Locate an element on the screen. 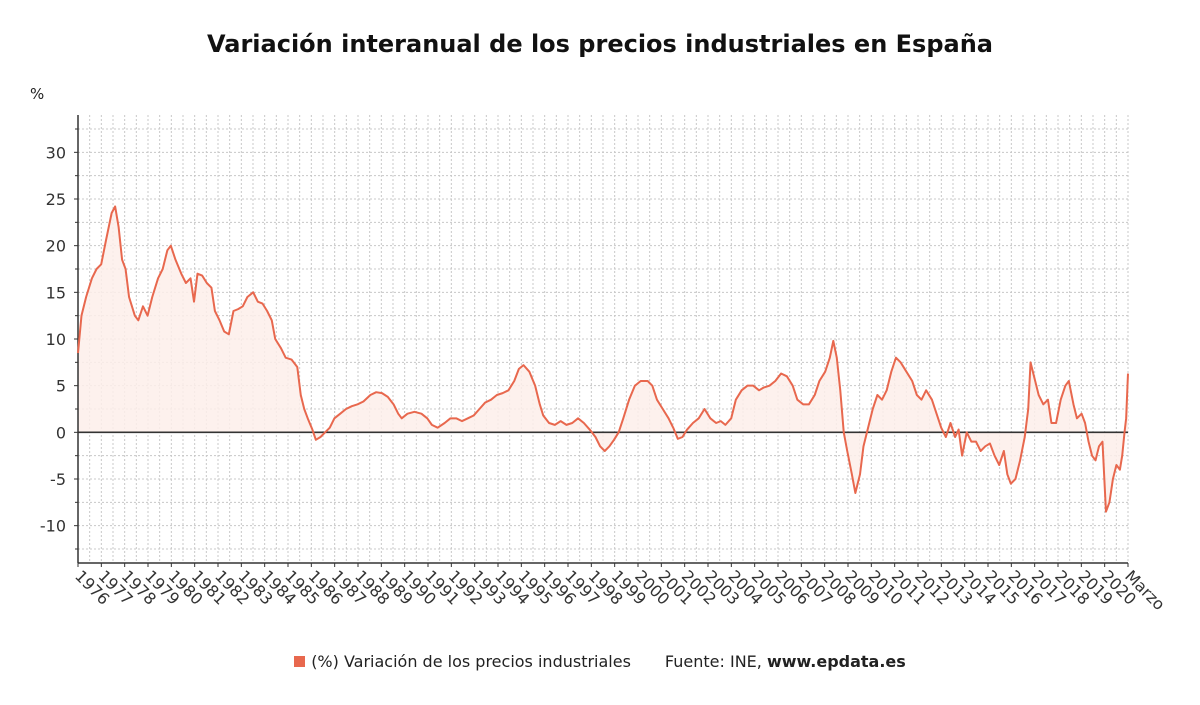 The height and width of the screenshot is (705, 1200). legend-swatch is located at coordinates (300, 661).